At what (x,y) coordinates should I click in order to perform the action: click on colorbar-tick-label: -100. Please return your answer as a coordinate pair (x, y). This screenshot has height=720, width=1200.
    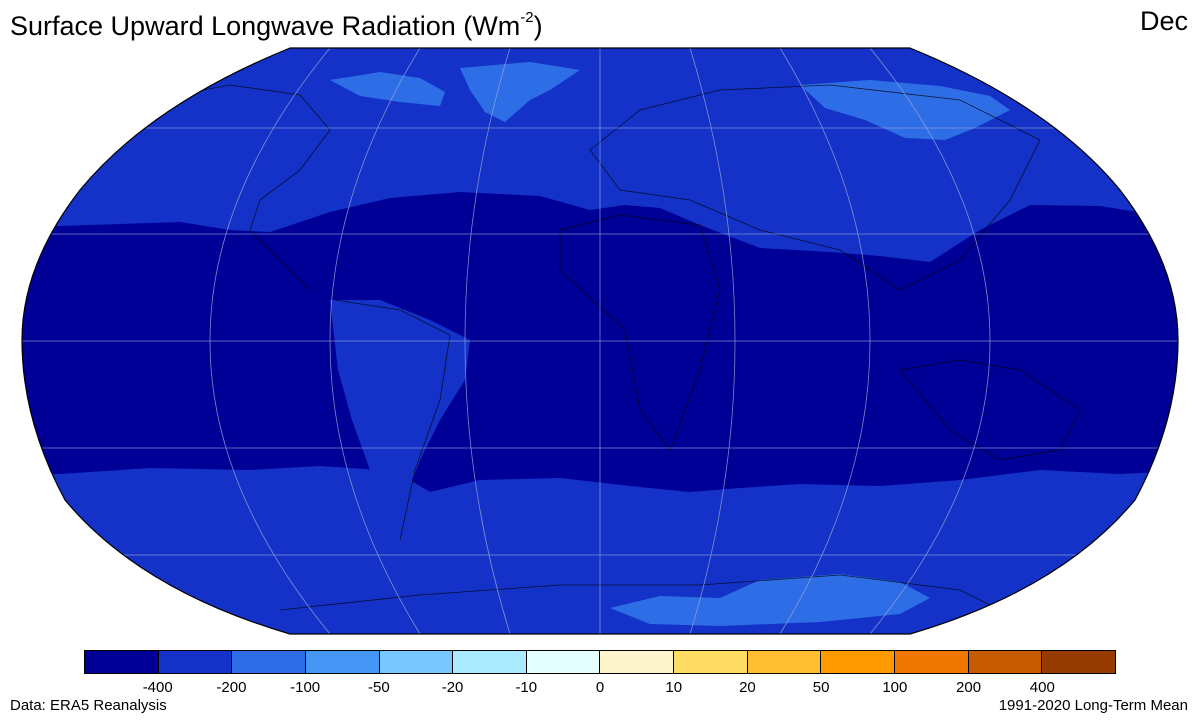
    Looking at the image, I should click on (305, 687).